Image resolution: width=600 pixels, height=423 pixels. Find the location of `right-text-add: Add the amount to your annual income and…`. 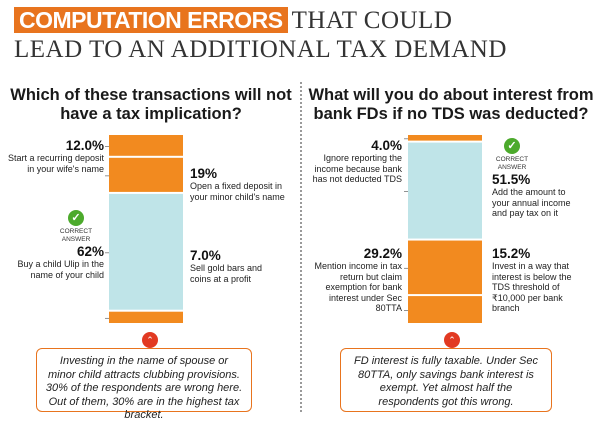

right-text-add: Add the amount to your annual income and… is located at coordinates (531, 202).